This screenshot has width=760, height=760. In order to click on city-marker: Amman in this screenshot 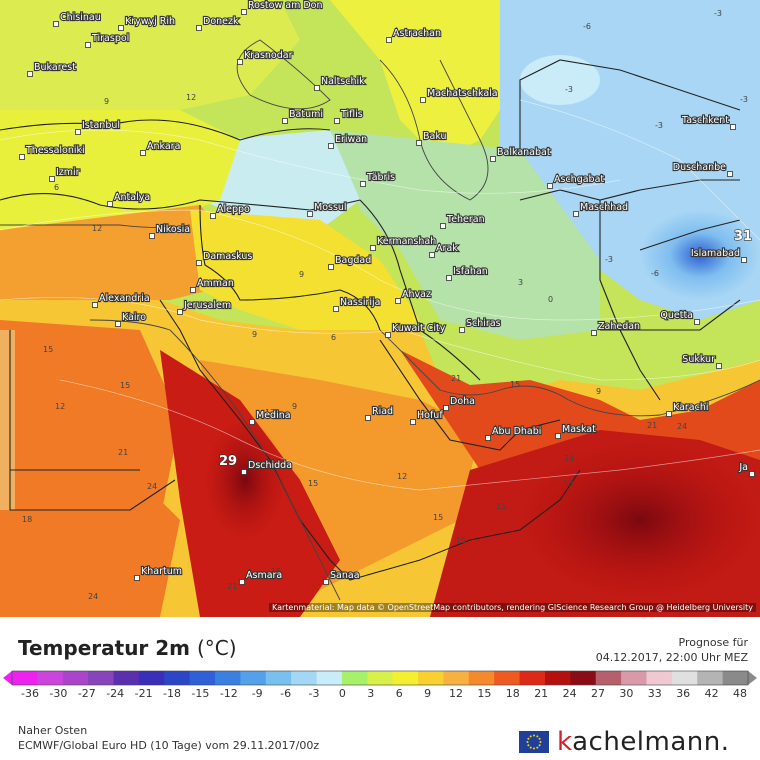, I will do `click(212, 285)`.